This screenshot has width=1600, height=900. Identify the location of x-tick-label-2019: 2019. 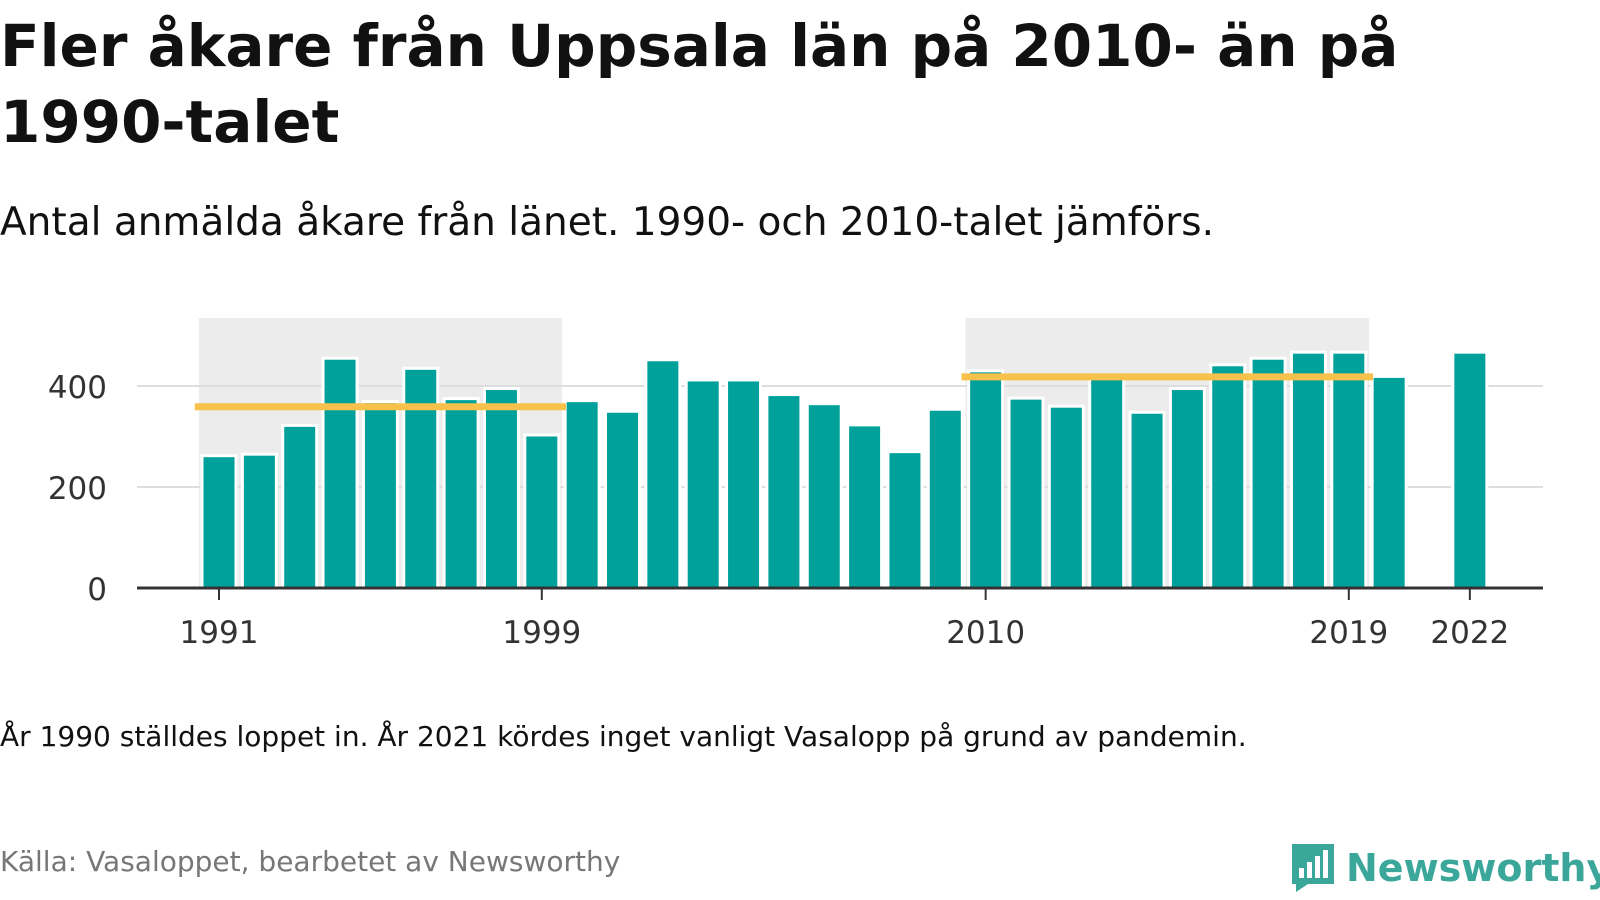
(1348, 633).